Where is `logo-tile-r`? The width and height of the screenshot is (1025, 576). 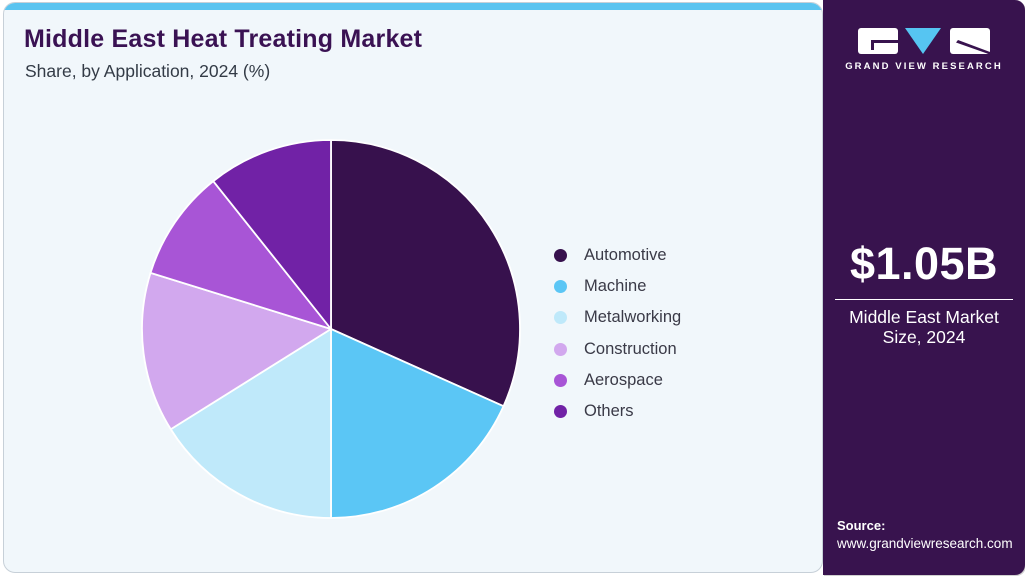
logo-tile-r is located at coordinates (970, 41).